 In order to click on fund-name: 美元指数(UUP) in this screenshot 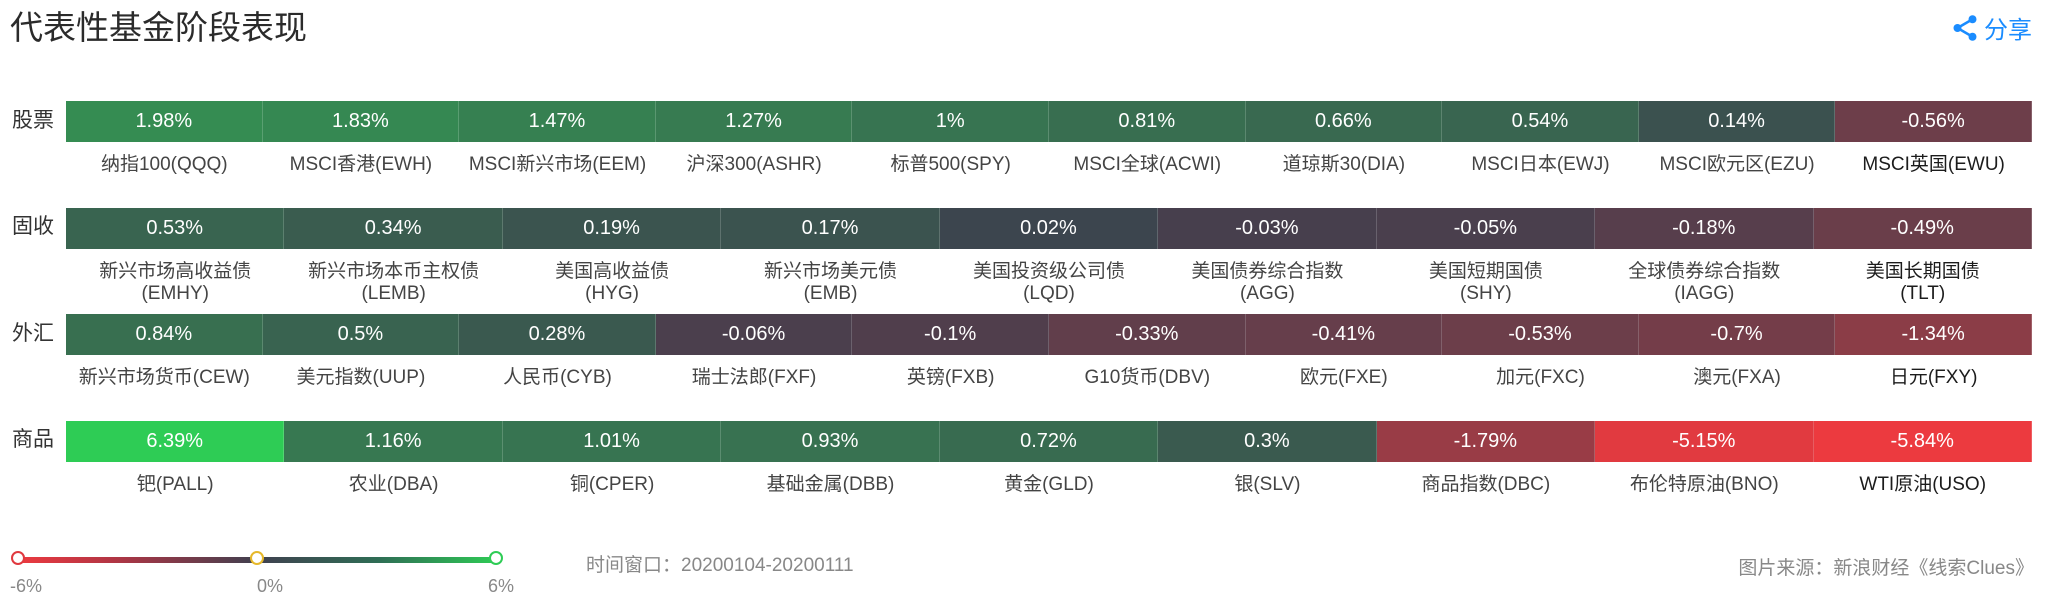, I will do `click(361, 378)`.